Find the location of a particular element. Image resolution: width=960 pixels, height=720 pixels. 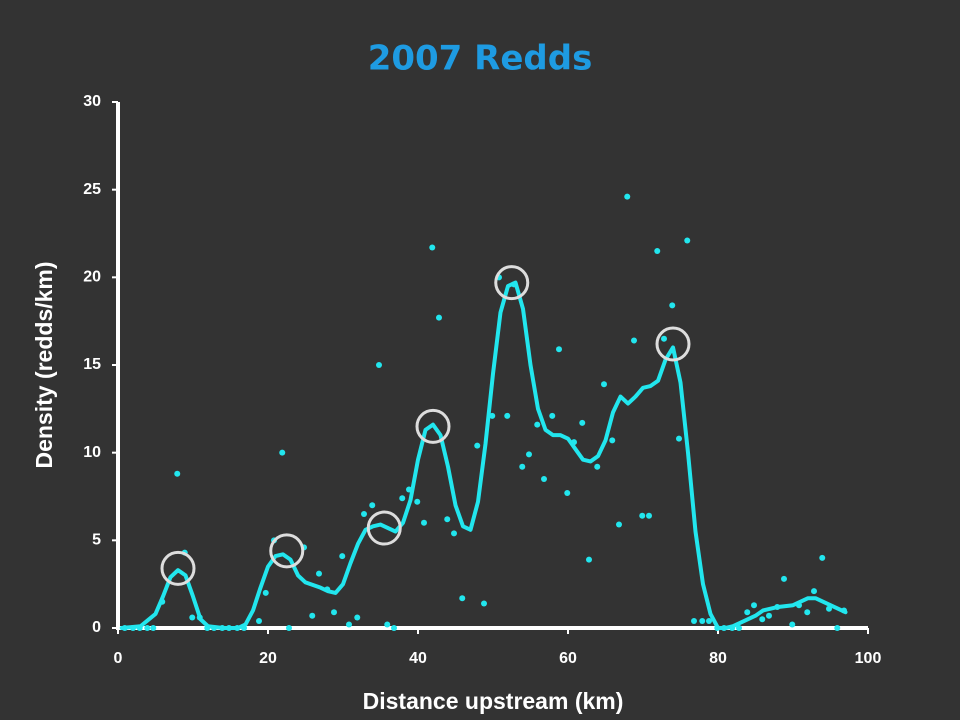

y-tick-label: 0 is located at coordinates (96, 627).